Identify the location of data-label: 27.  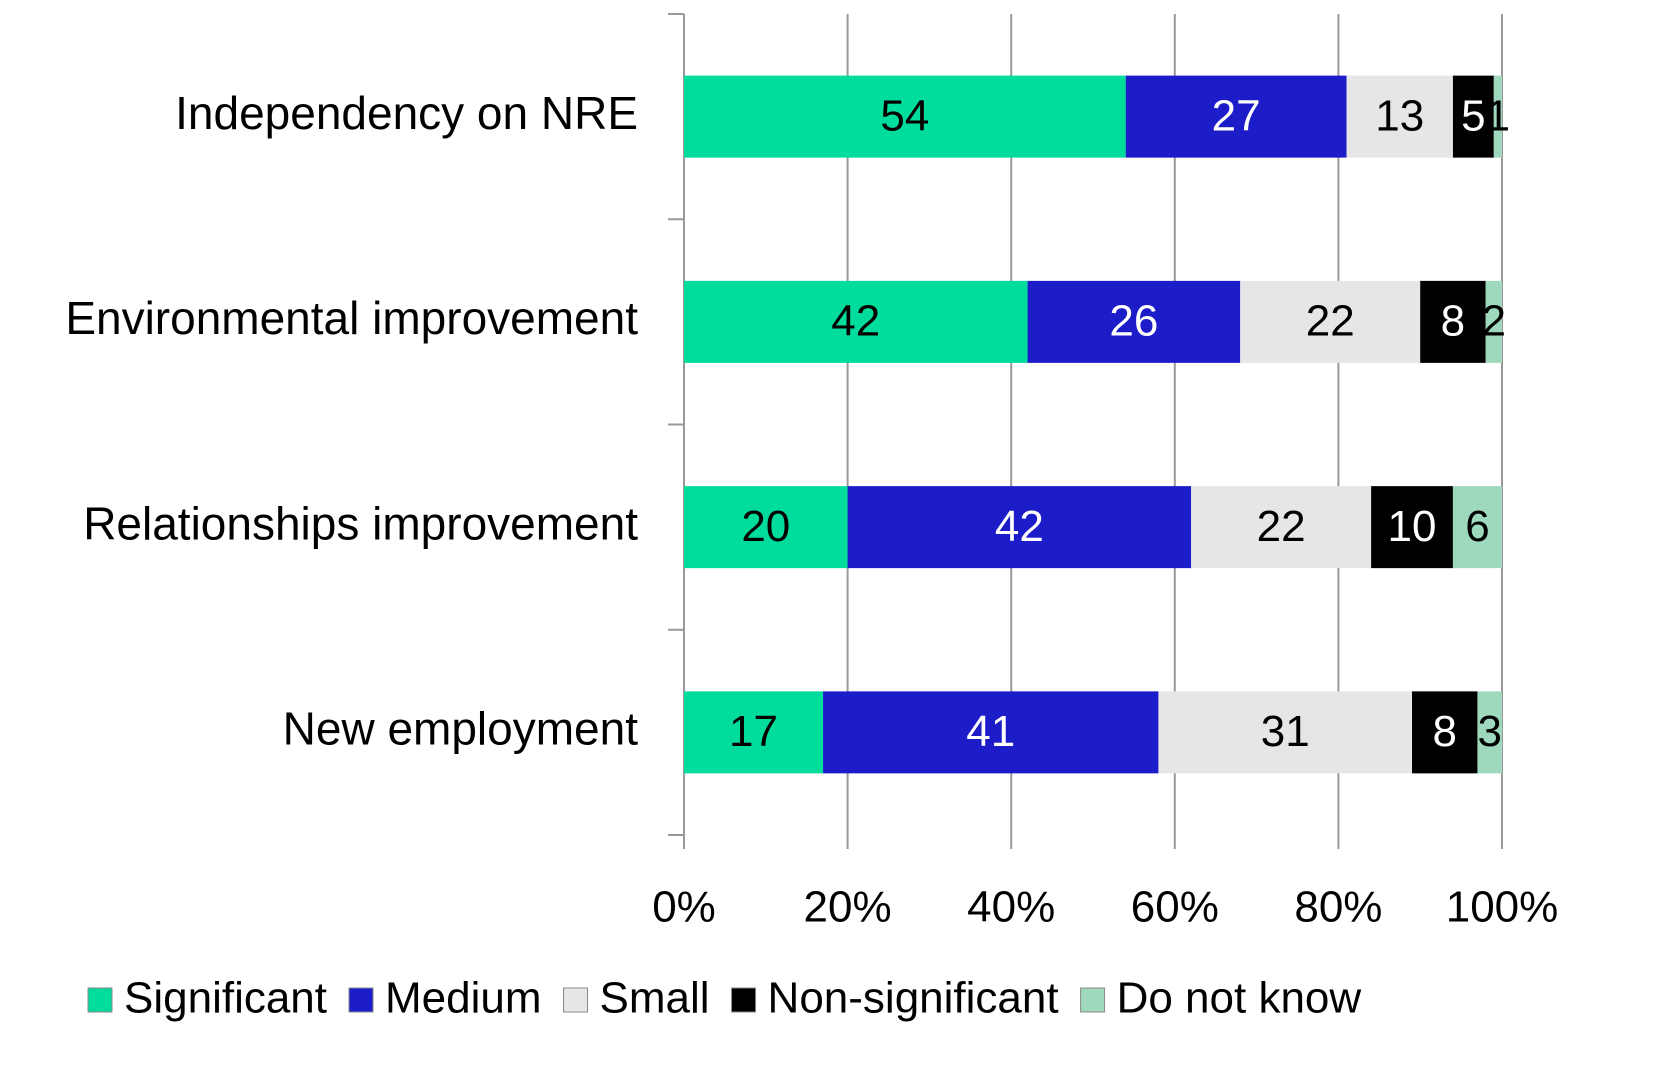
(1236, 115).